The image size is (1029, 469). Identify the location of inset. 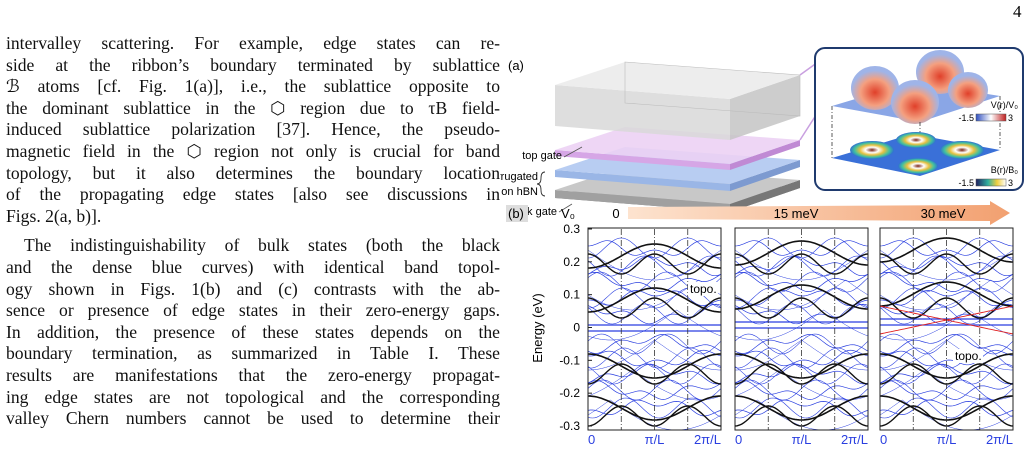
(919, 119).